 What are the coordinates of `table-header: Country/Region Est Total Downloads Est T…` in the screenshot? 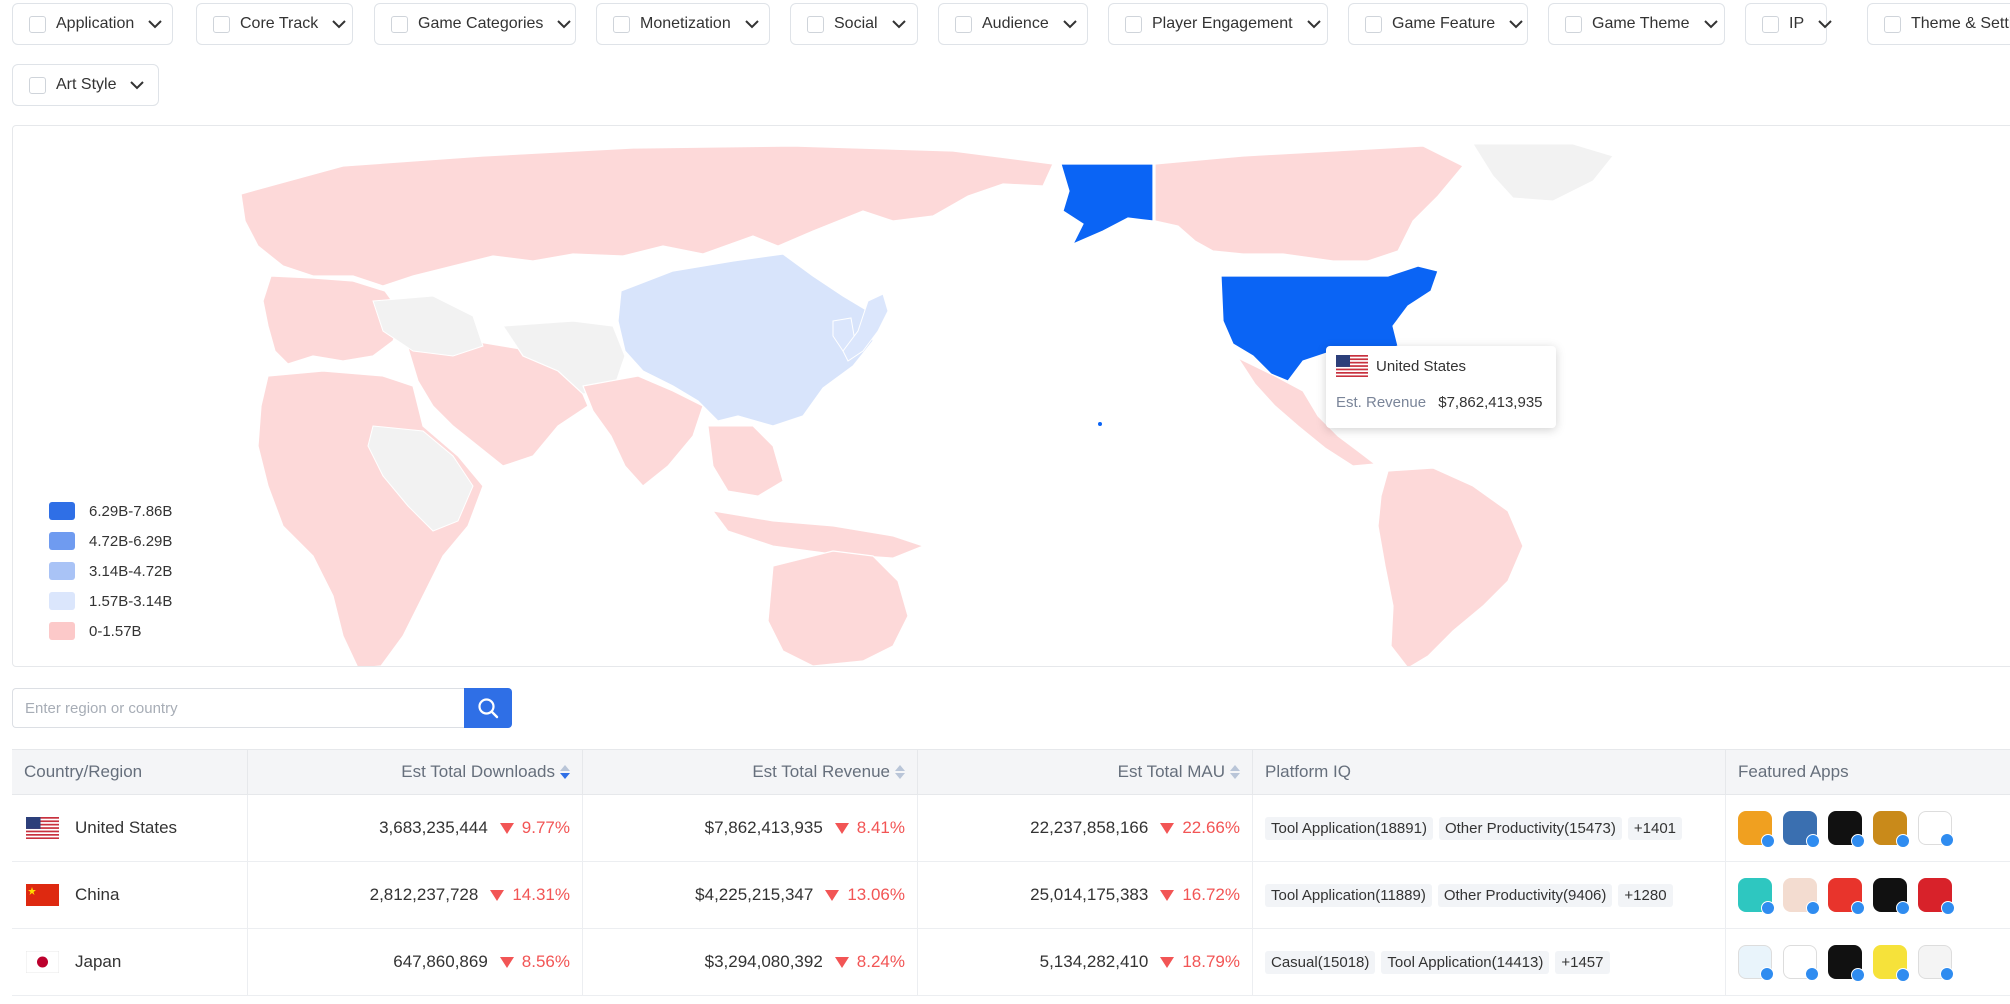 It's located at (1011, 772).